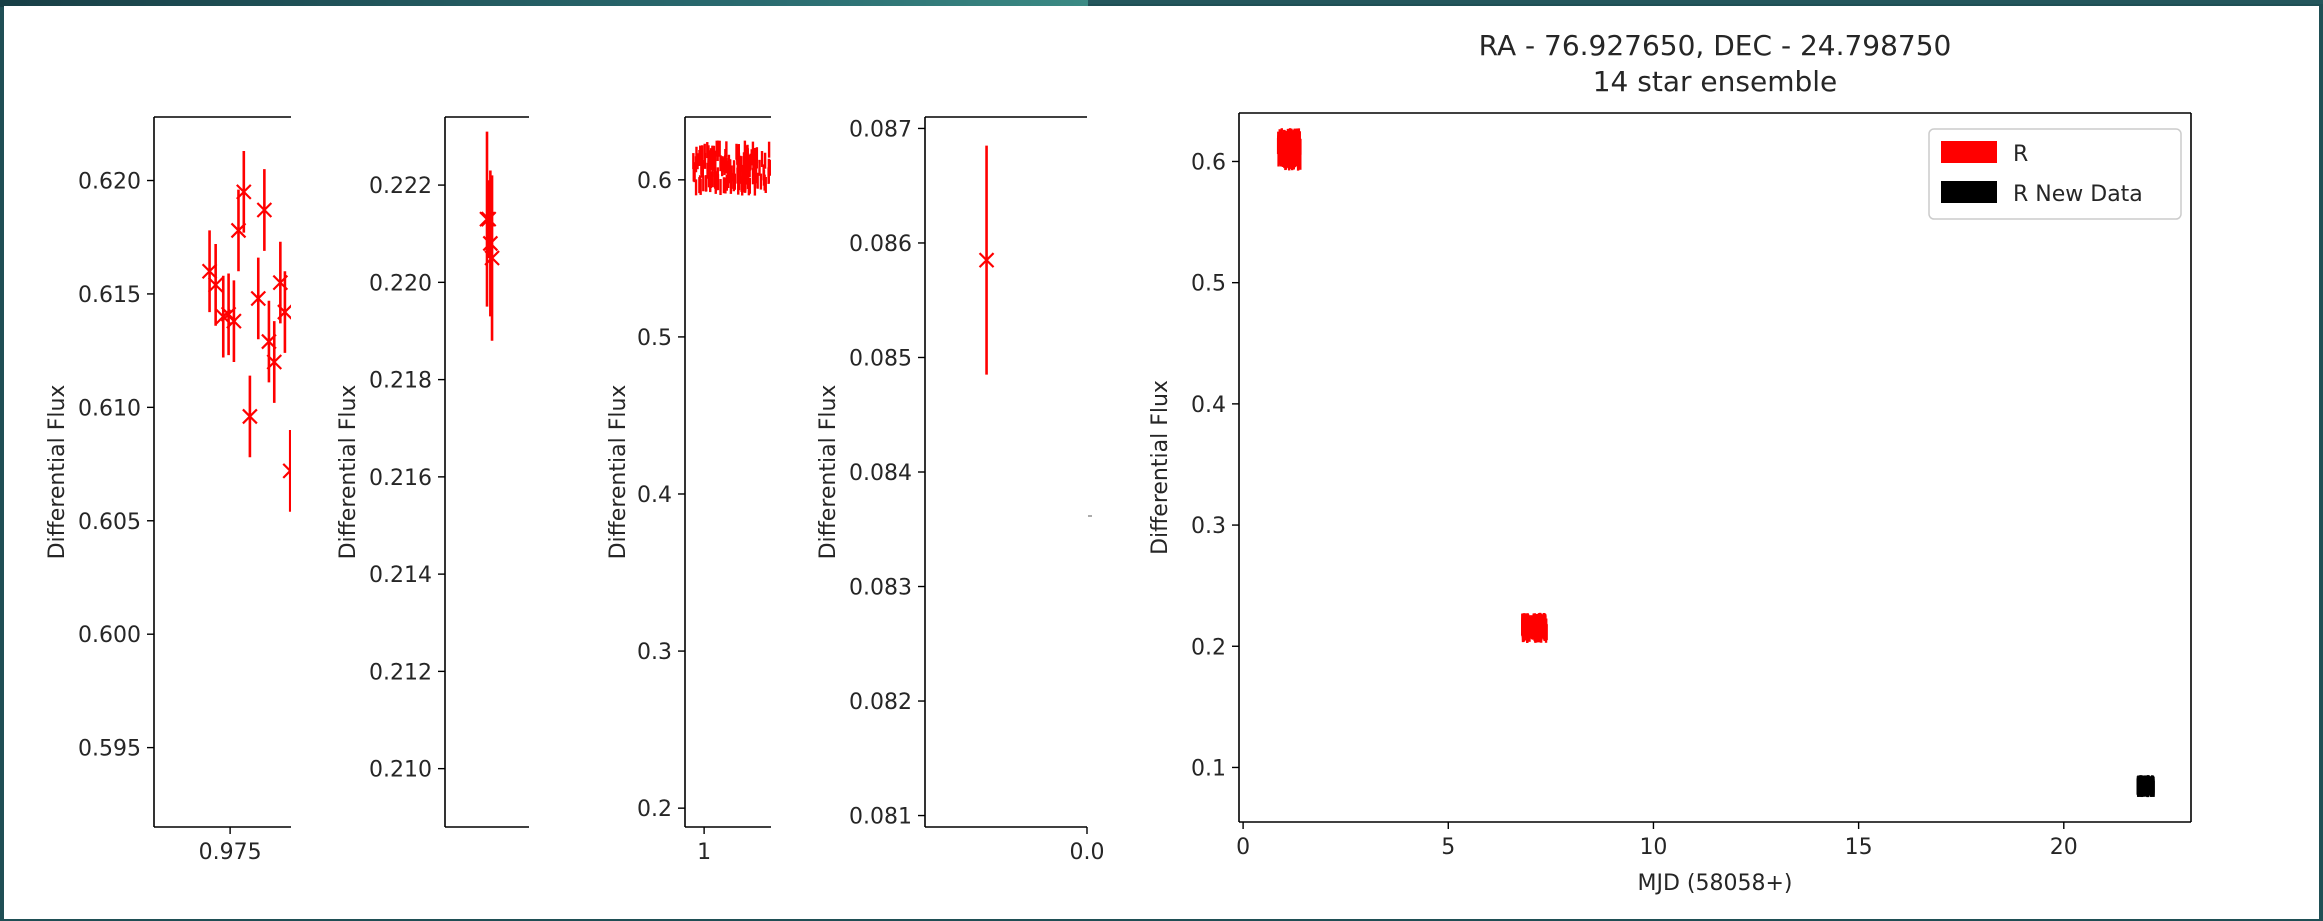  Describe the element at coordinates (1705, 2) in the screenshot. I see `window-title-bar-right` at that location.